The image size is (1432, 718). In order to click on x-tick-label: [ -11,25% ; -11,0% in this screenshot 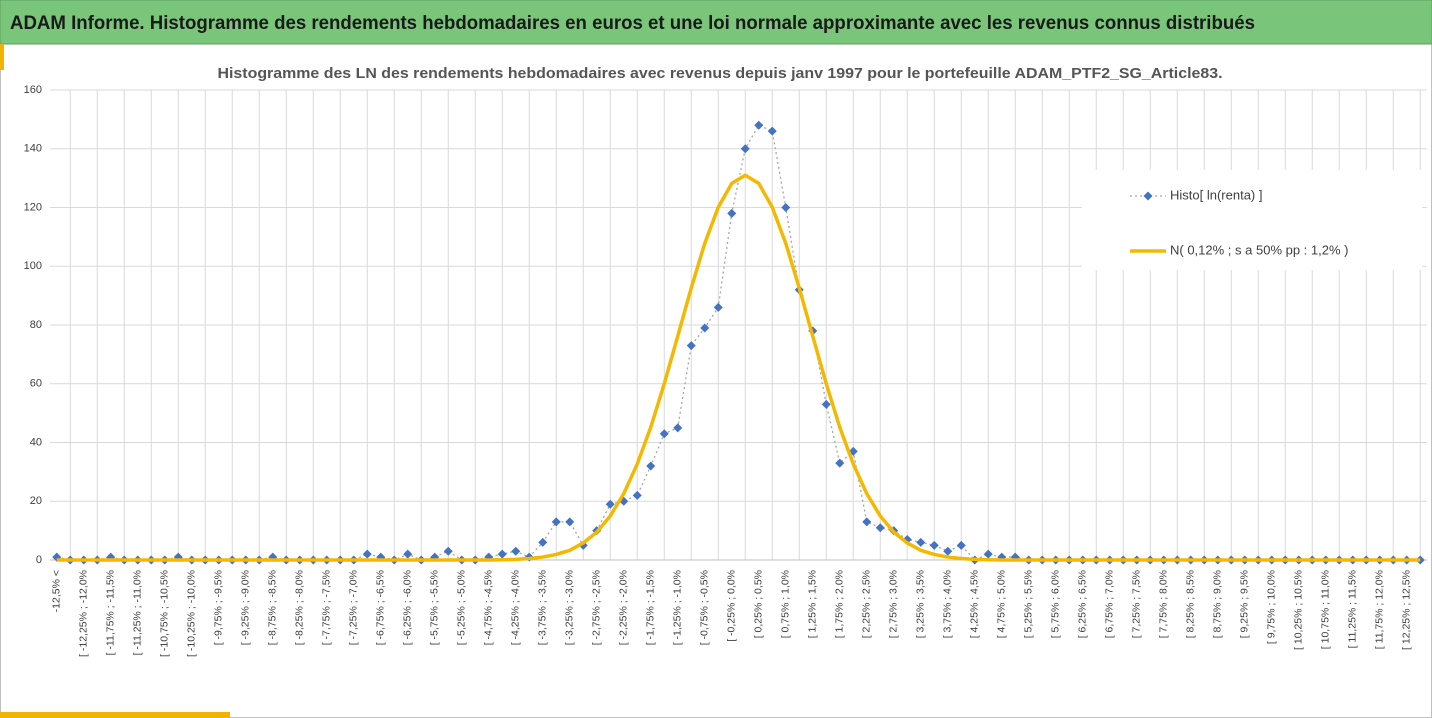, I will do `click(138, 612)`.